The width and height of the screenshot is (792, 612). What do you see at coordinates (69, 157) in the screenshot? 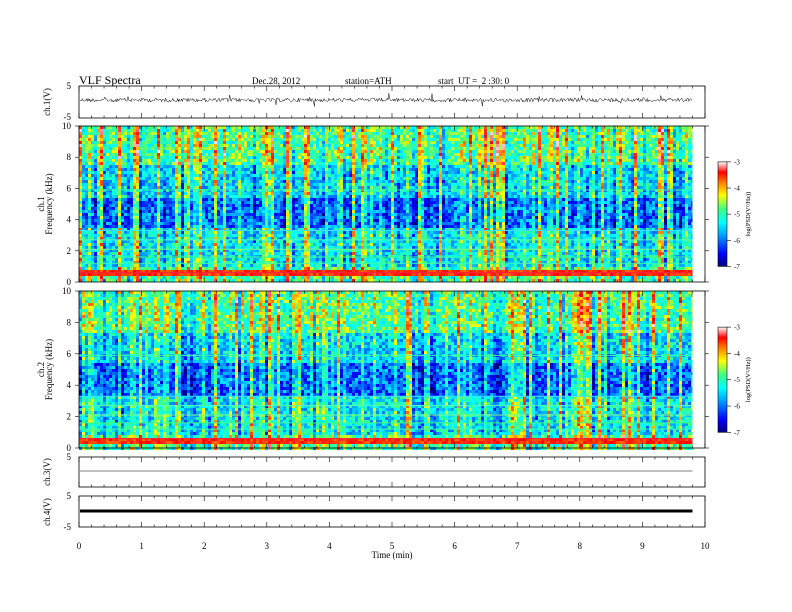
I see `ch1-spectrogram-ytick-label: 8` at bounding box center [69, 157].